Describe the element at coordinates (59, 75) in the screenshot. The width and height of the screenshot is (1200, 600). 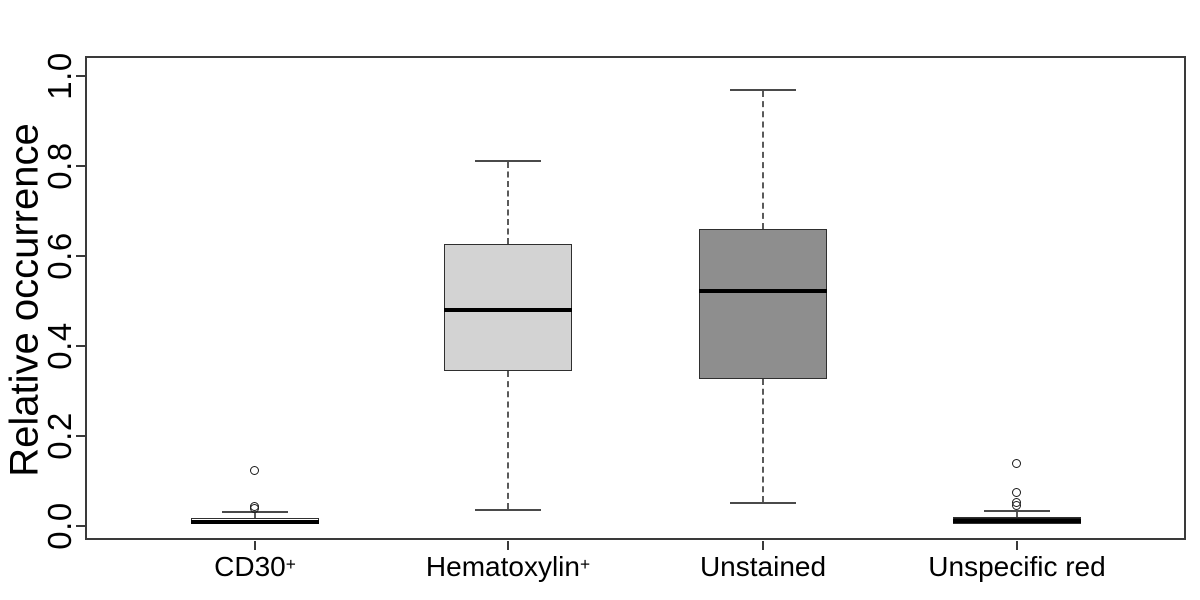
I see `y-tick-label: 1.0` at that location.